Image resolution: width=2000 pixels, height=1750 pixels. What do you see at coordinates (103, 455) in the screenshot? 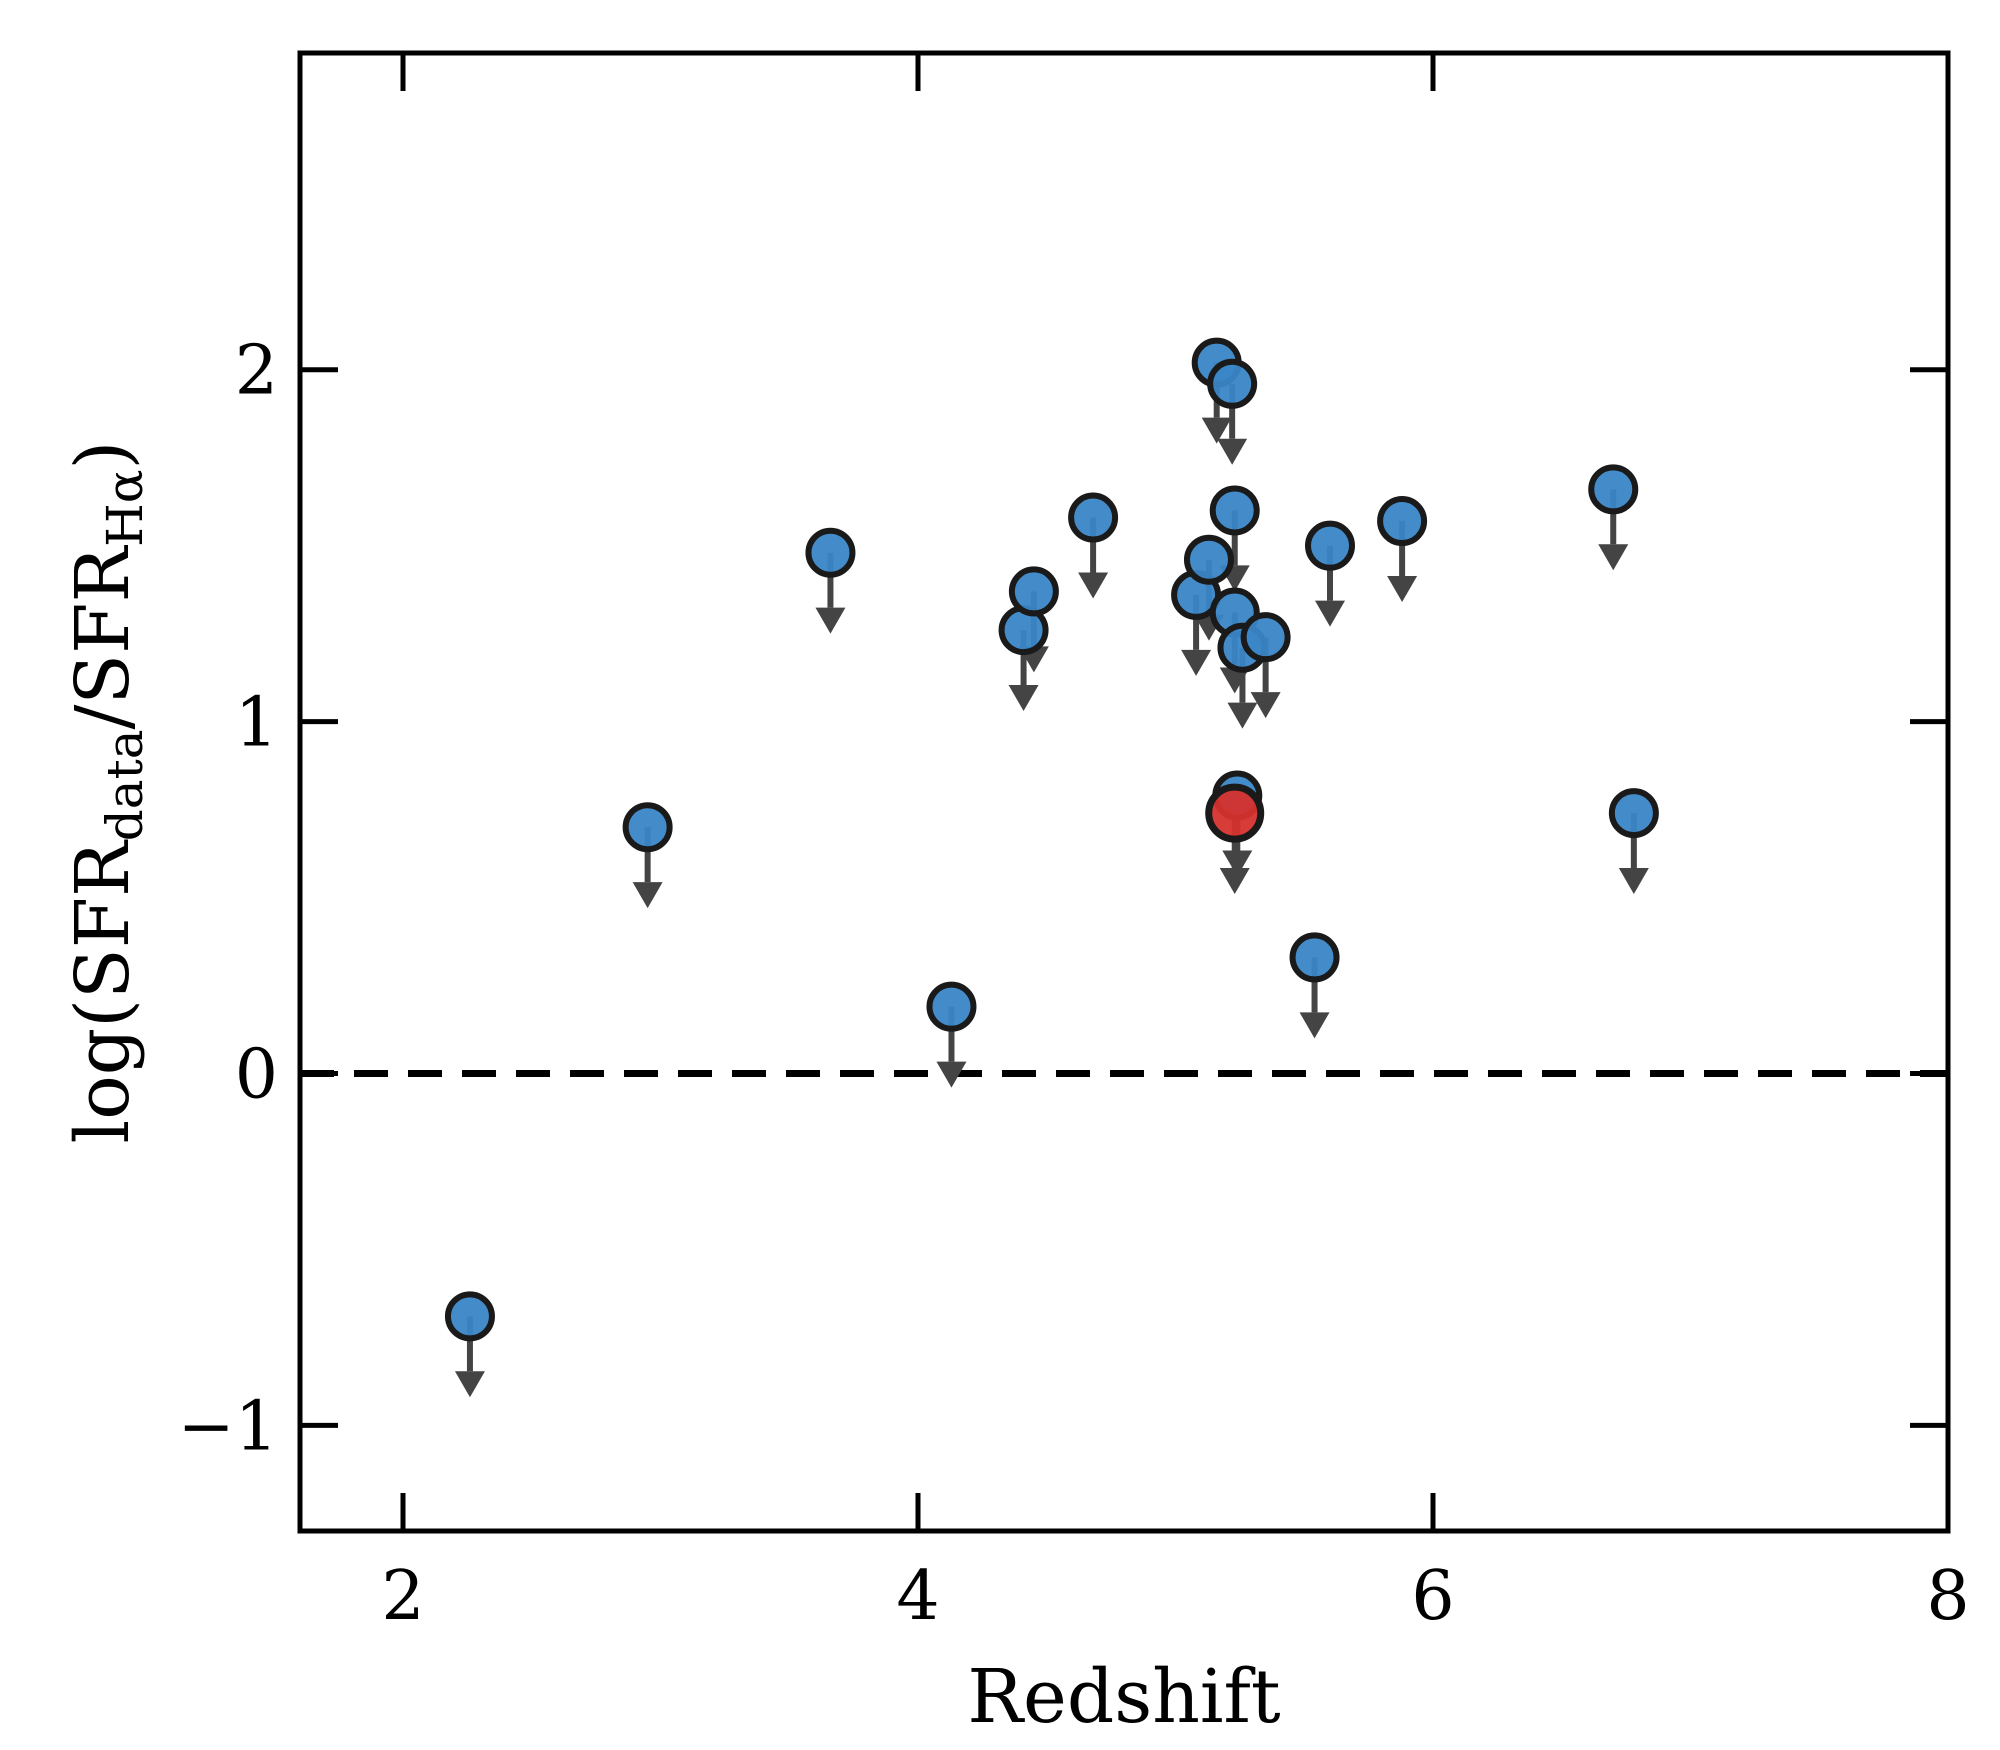
I see `y-axis-title-suffix: )` at bounding box center [103, 455].